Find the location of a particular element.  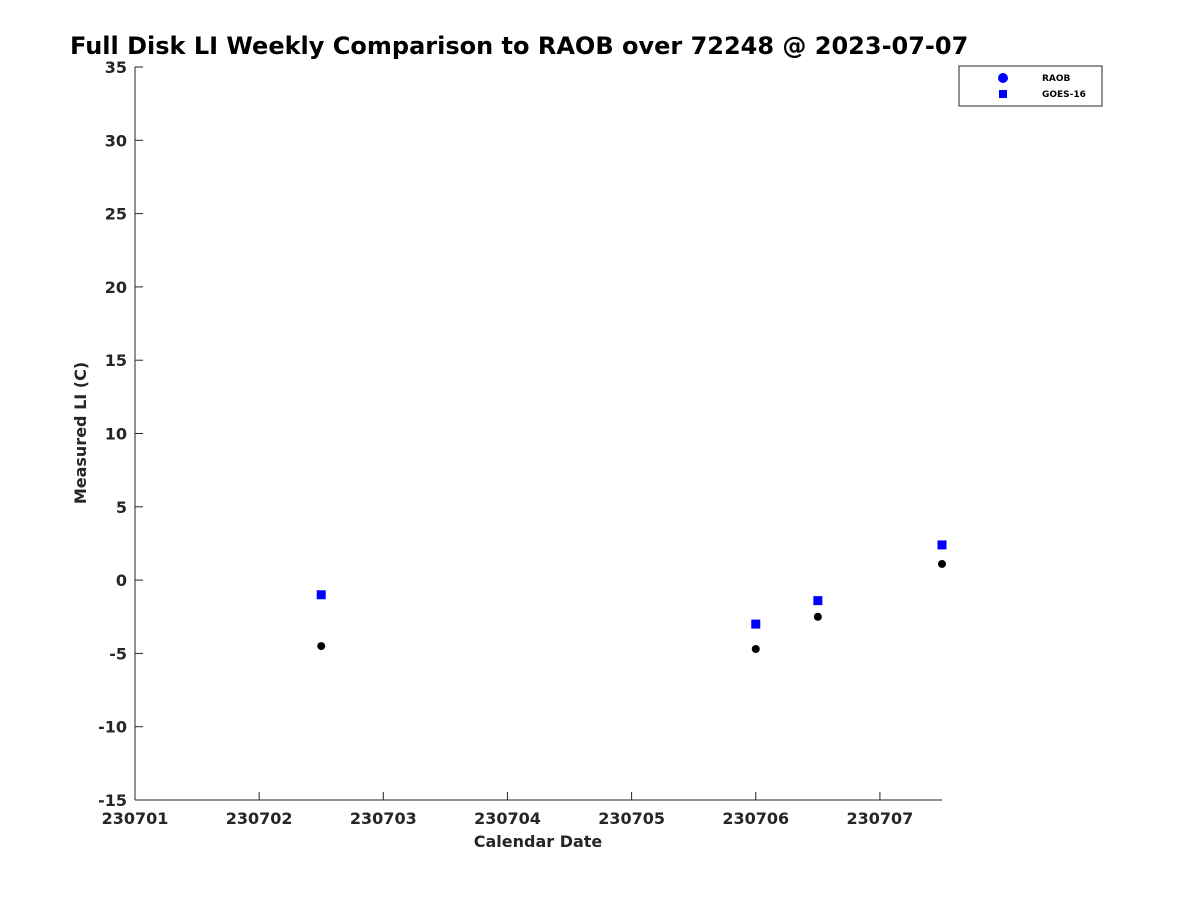

y-tick-label: 35 is located at coordinates (116, 67).